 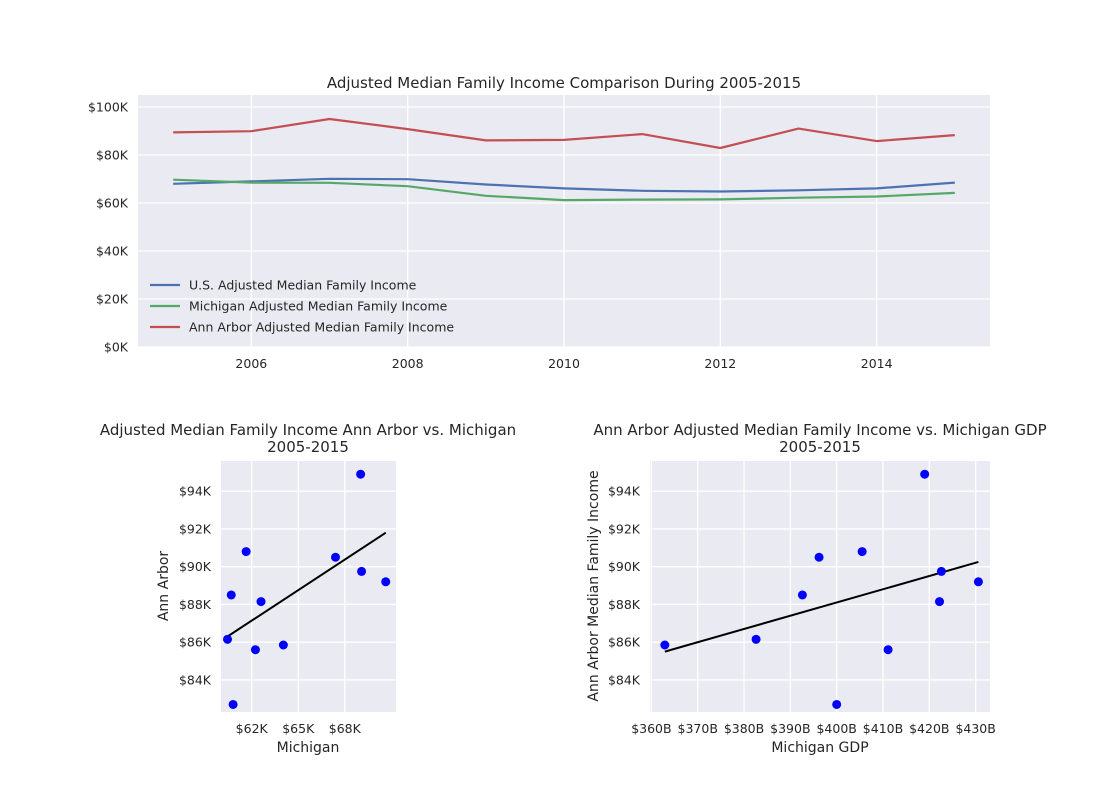 What do you see at coordinates (318, 306) in the screenshot?
I see `legend-entry: Michigan Adjusted Median Family Income` at bounding box center [318, 306].